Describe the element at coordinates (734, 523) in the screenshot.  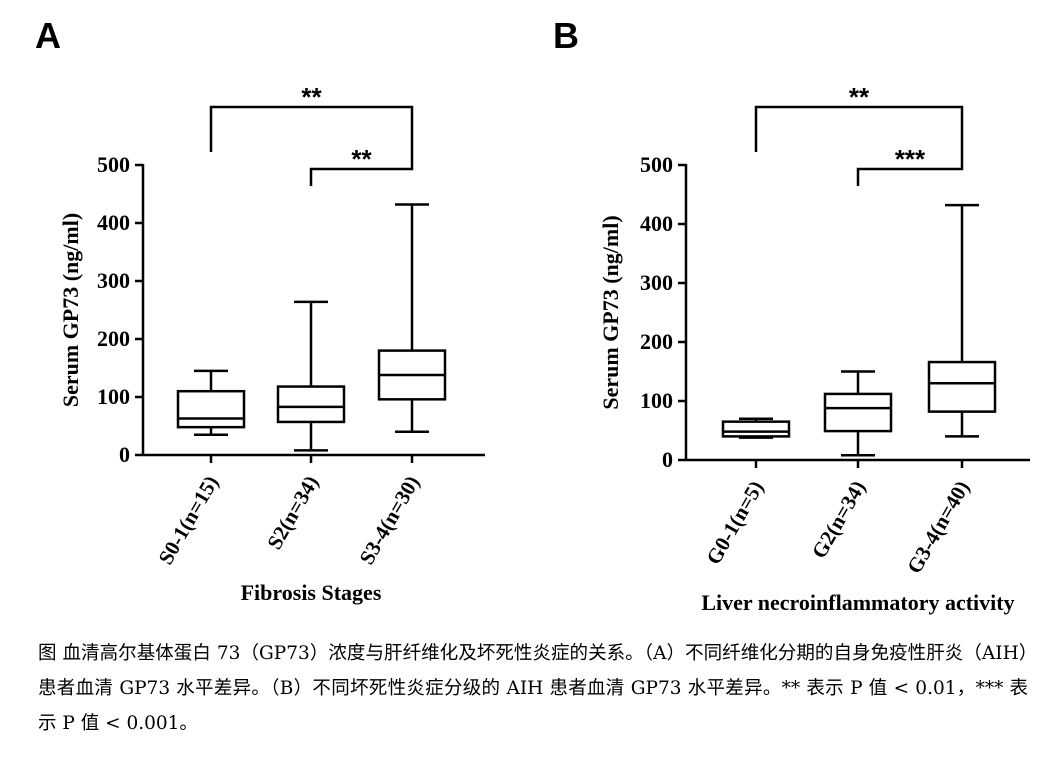
I see `x-tick-label: G0-1(n=5)` at that location.